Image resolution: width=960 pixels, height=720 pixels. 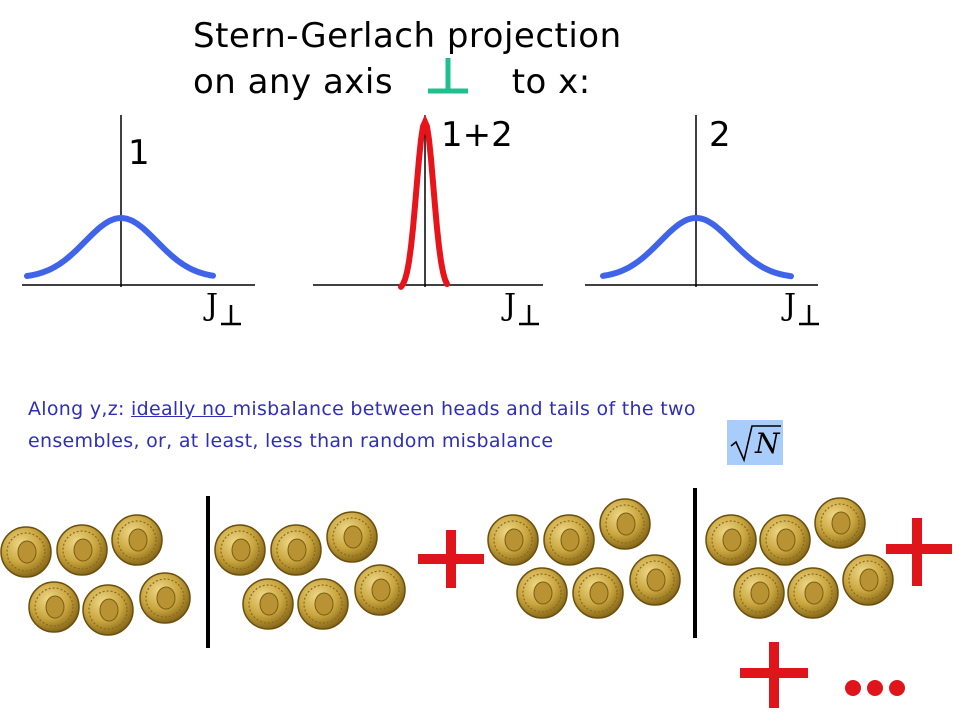 I want to click on sqrt-symbol-icon, so click(x=755, y=444).